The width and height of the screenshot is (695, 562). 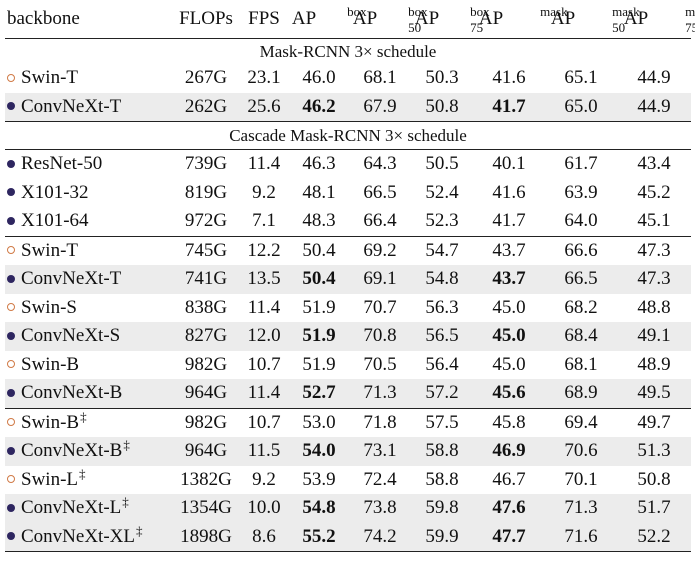 I want to click on value: 40.1, so click(x=509, y=164).